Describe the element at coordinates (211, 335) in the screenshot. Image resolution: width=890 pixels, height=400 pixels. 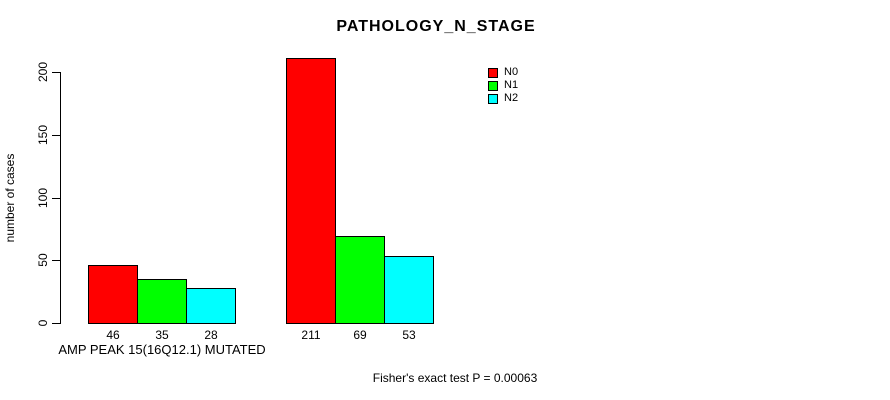
I see `bar-value-label: 28` at that location.